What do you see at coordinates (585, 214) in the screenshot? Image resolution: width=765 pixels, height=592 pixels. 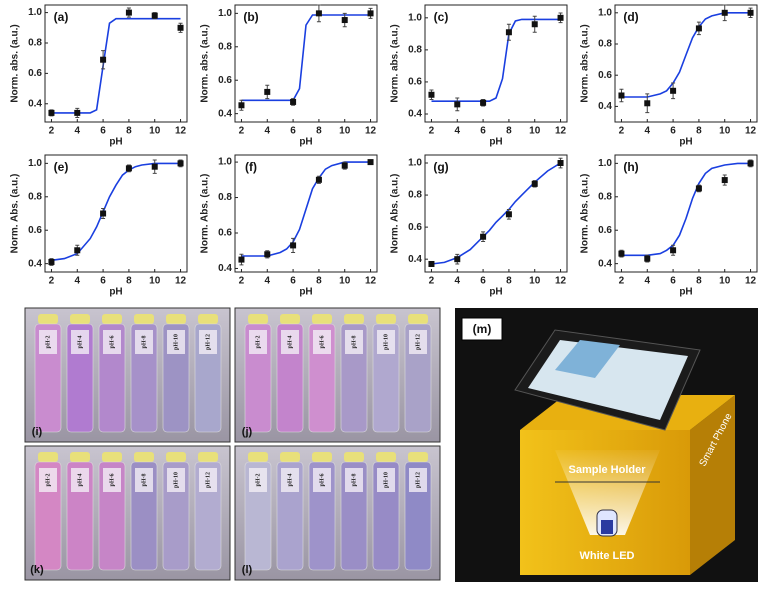 I see `y-axis-label: Norm. Abs. (a.u.)` at bounding box center [585, 214].